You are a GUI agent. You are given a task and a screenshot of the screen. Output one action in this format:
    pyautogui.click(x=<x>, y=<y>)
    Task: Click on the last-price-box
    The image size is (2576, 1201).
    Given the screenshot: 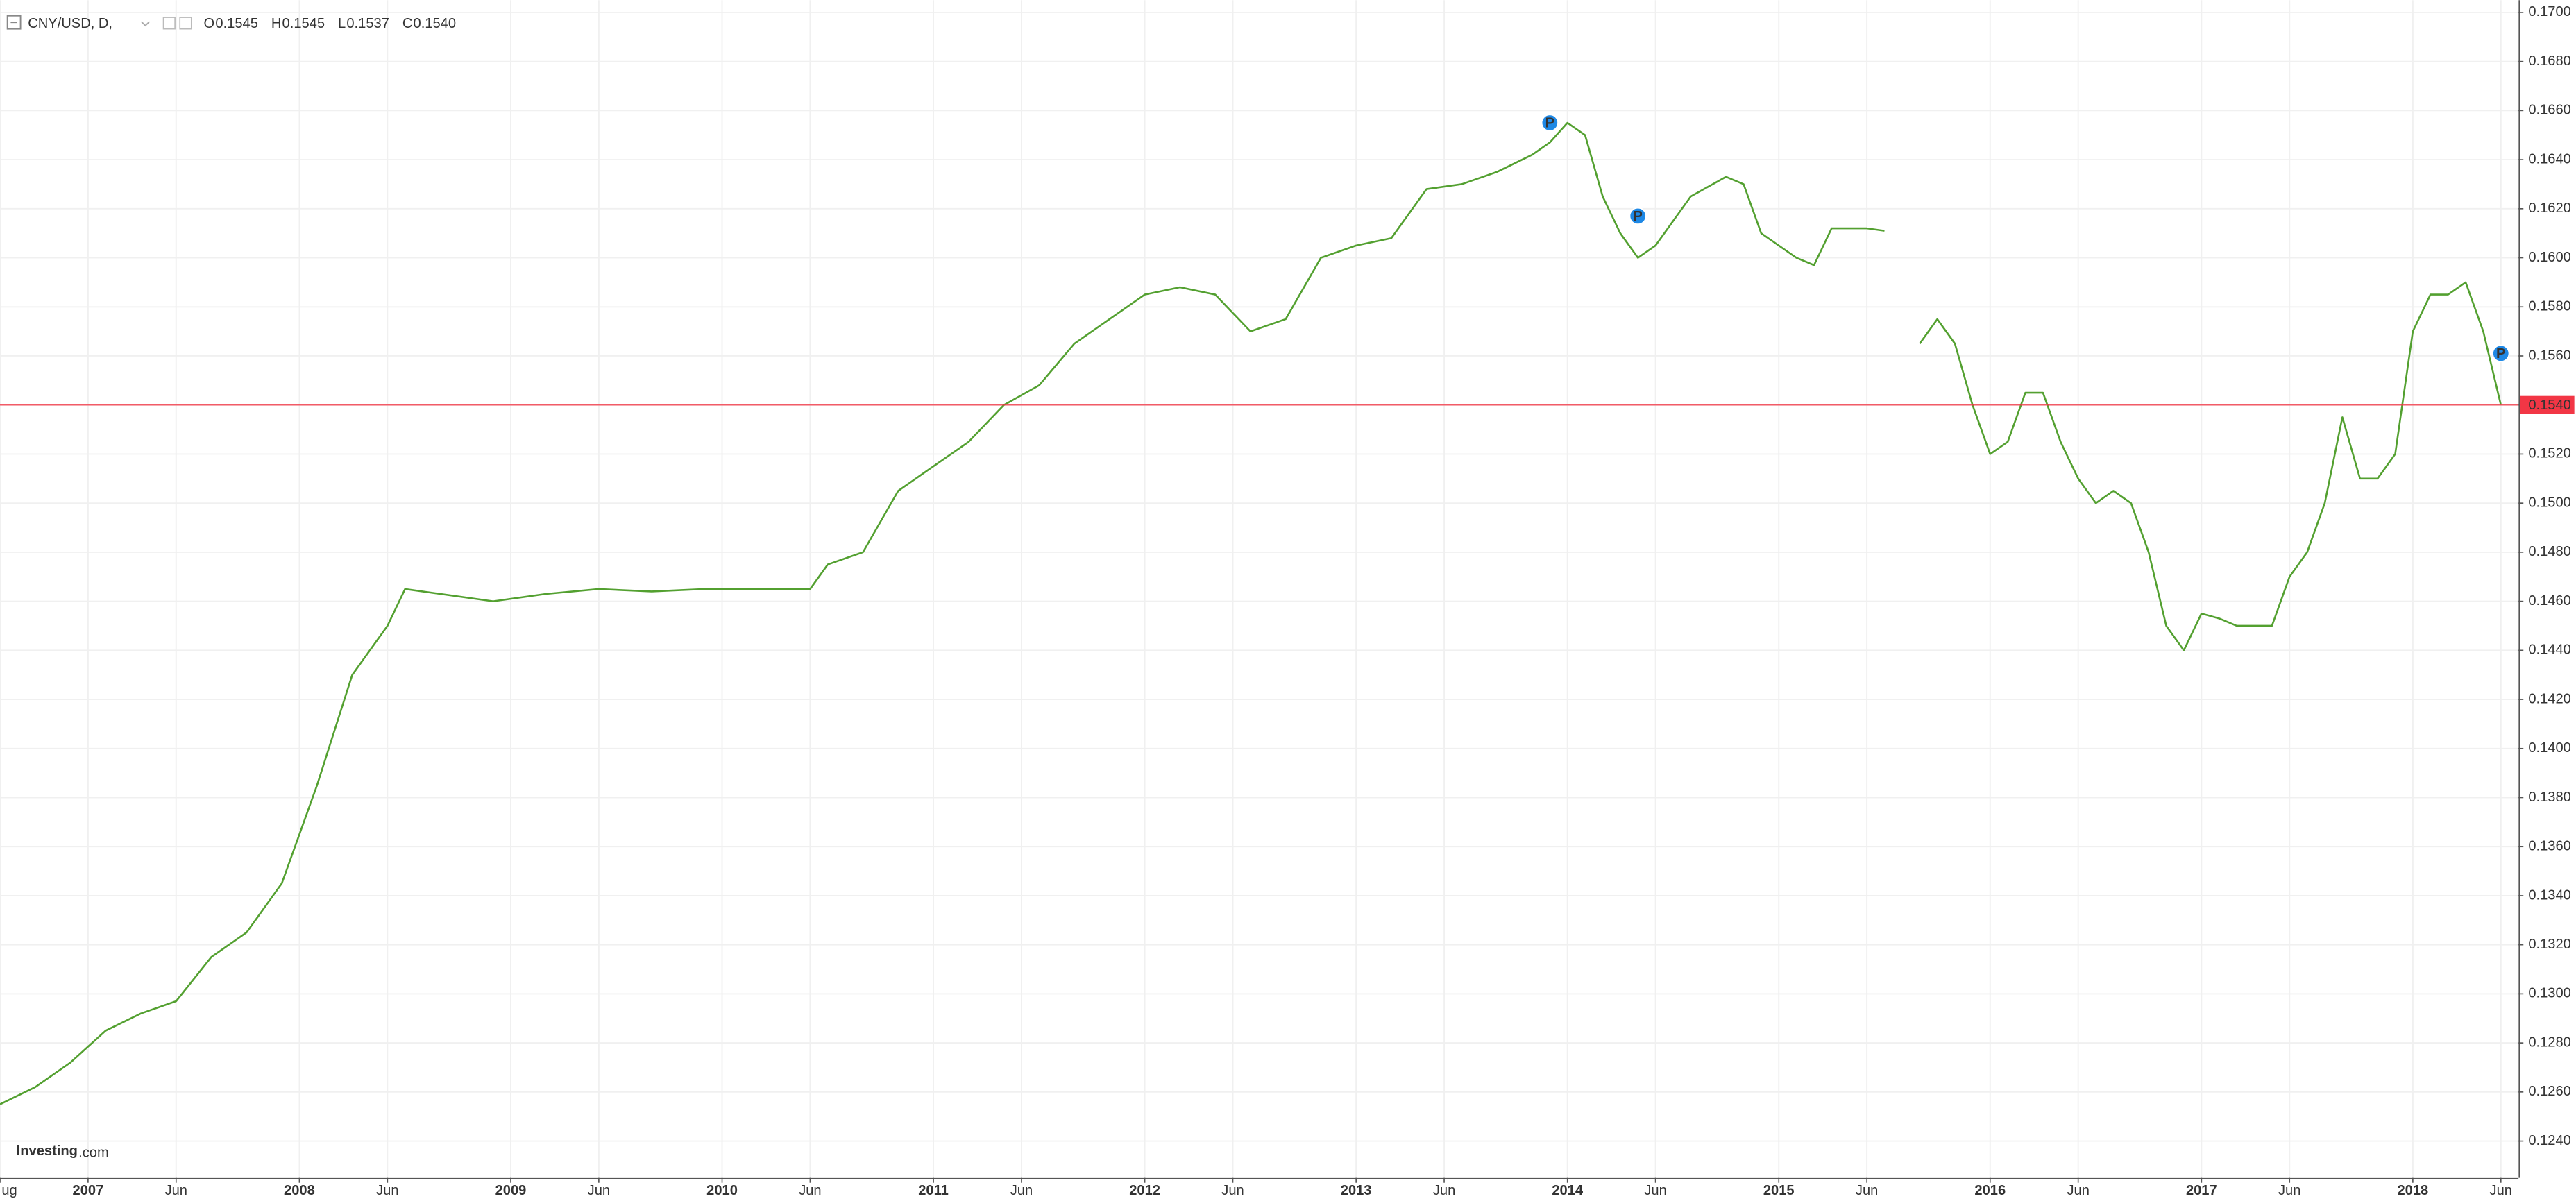 What is the action you would take?
    pyautogui.click(x=2548, y=404)
    